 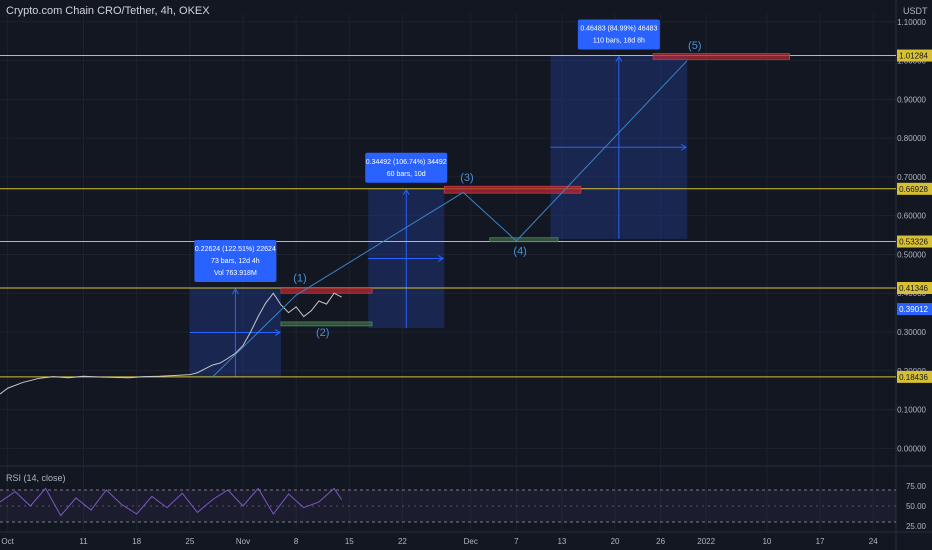 I want to click on axis-unit-label: USDT, so click(x=915, y=11).